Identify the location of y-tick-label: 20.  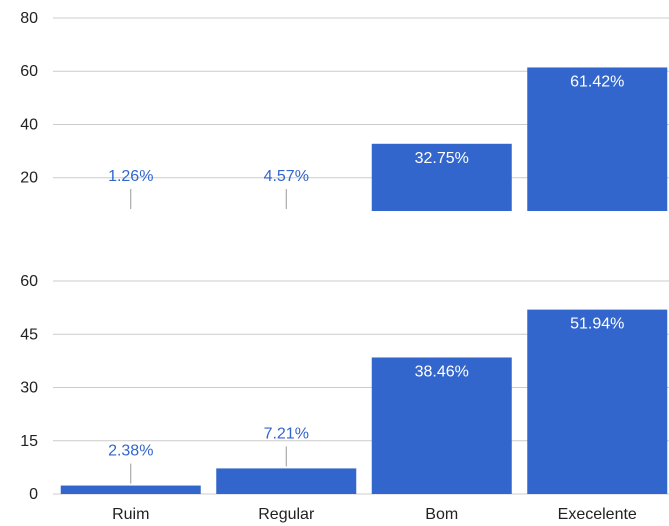
(29, 178).